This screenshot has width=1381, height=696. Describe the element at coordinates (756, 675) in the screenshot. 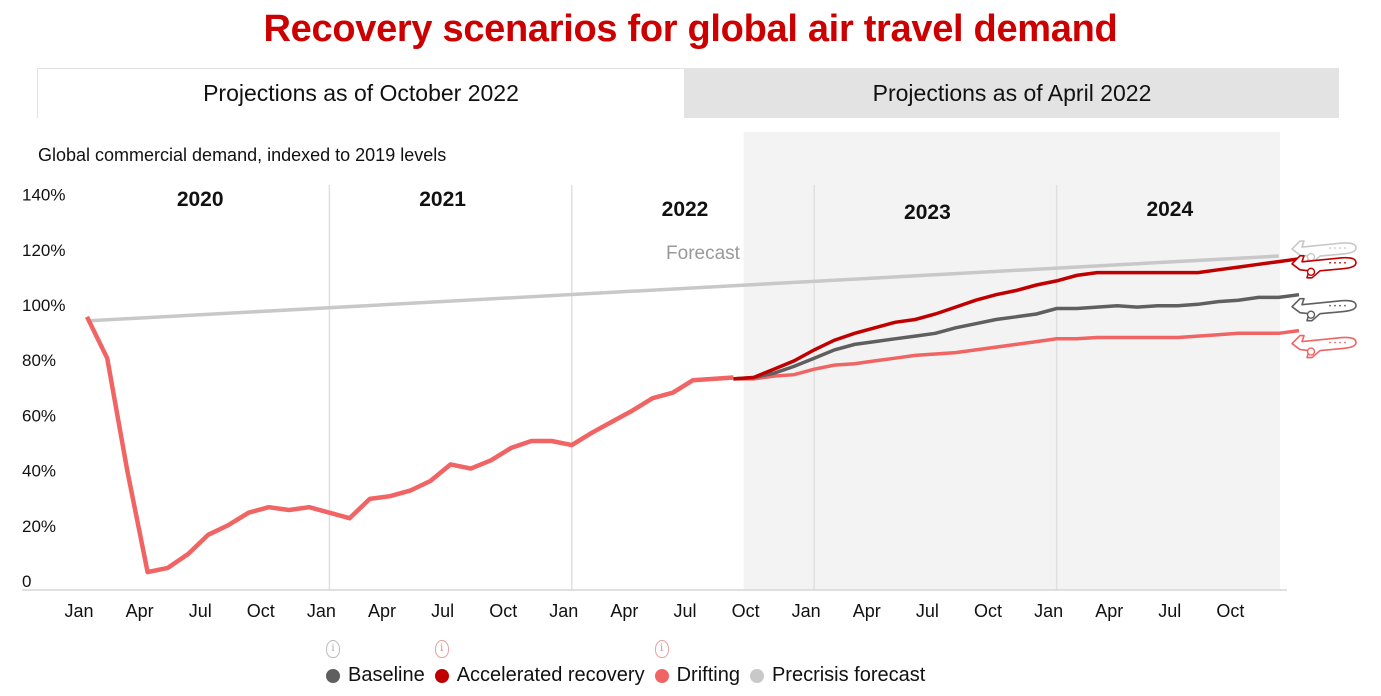

I see `legend-dot-precrisis` at that location.